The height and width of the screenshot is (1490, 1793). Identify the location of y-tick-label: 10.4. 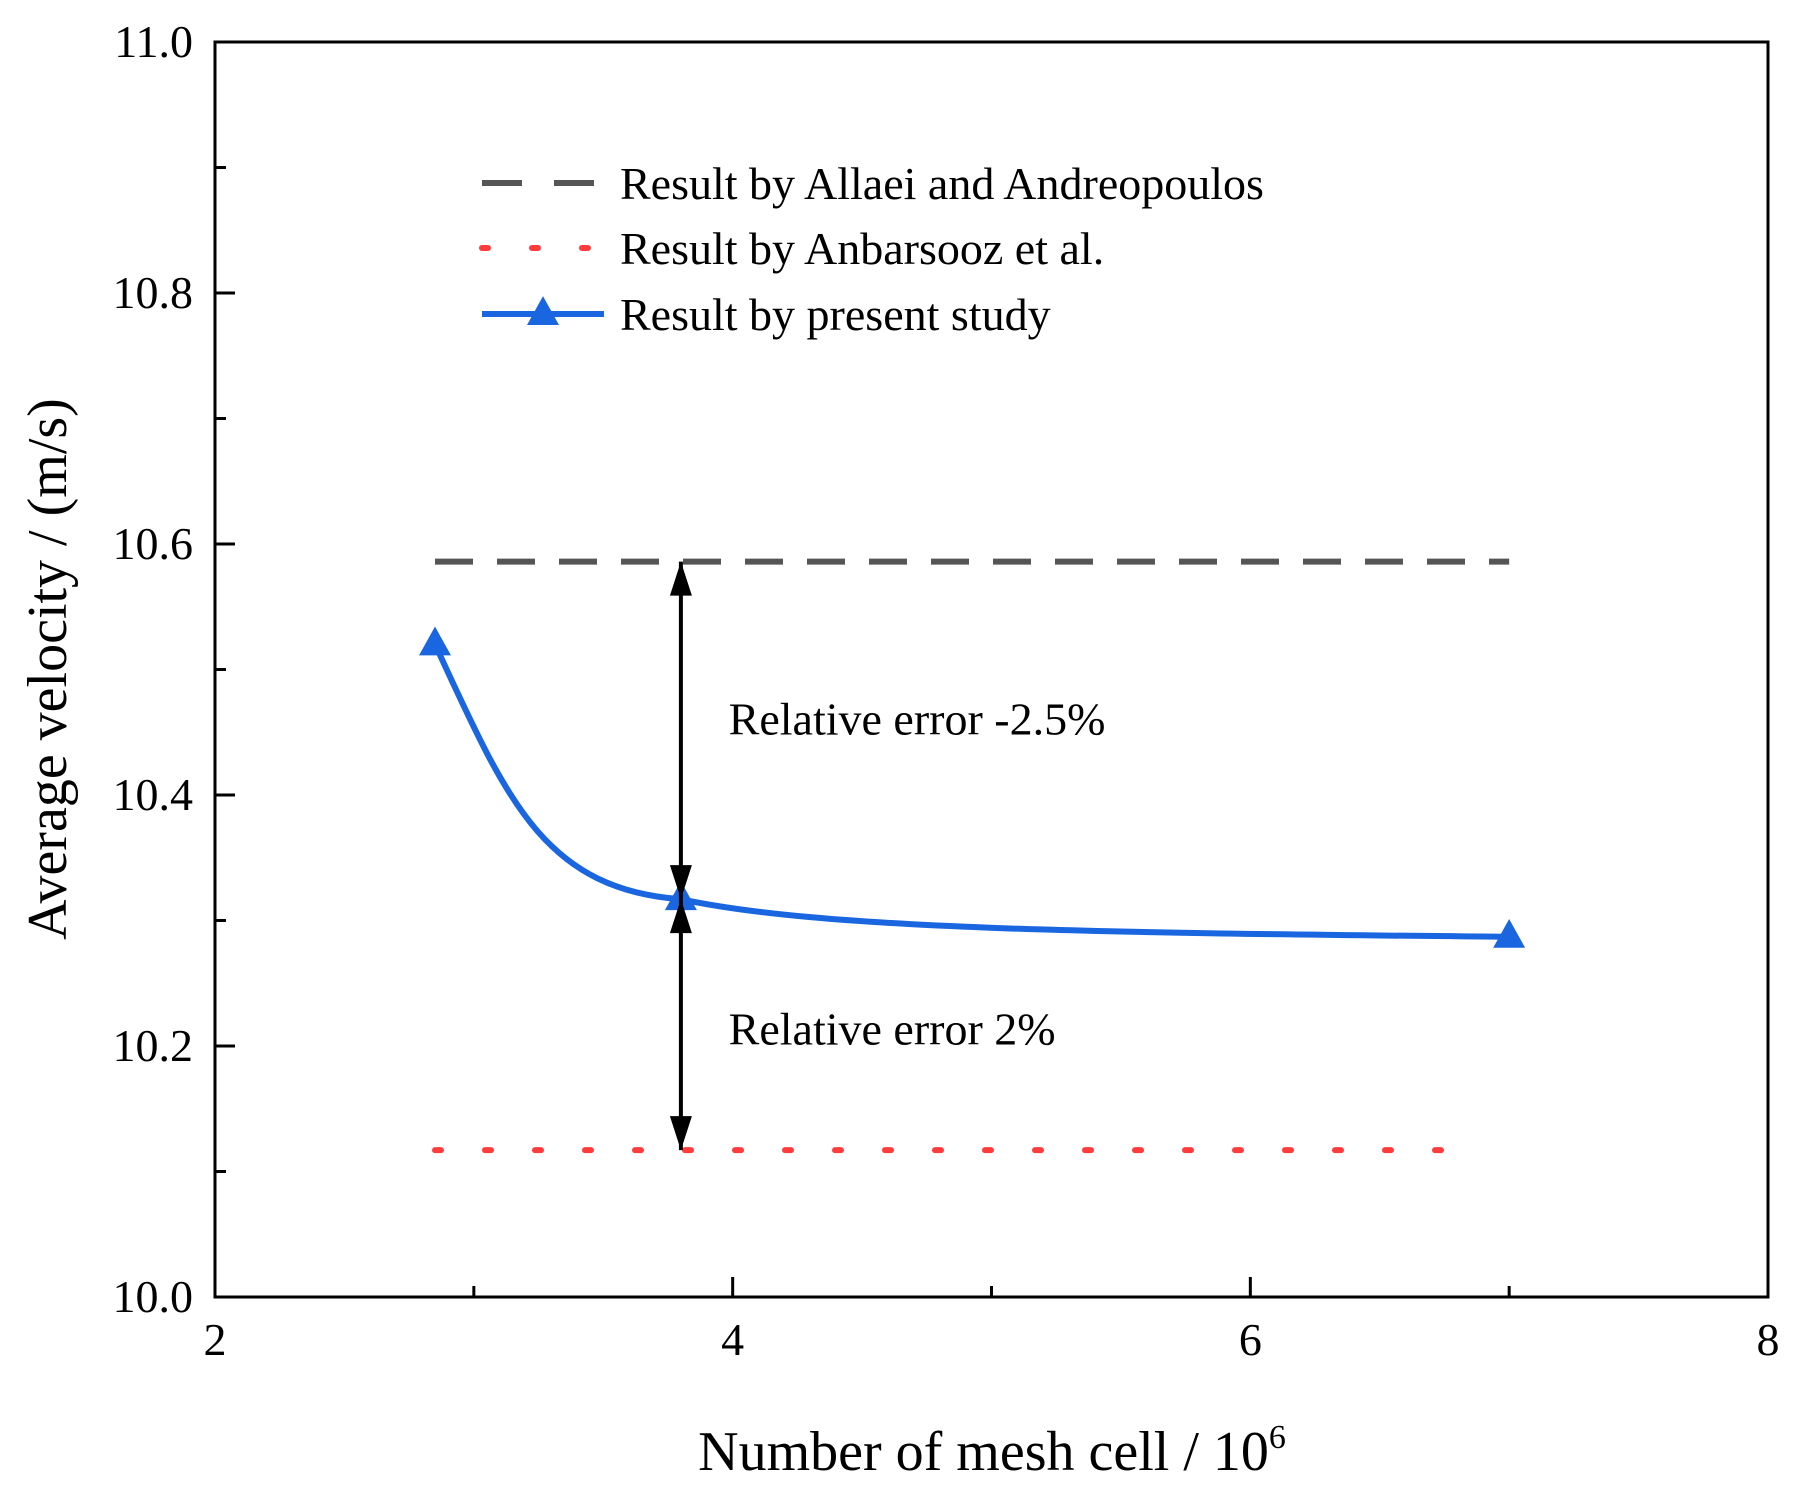
(153, 794).